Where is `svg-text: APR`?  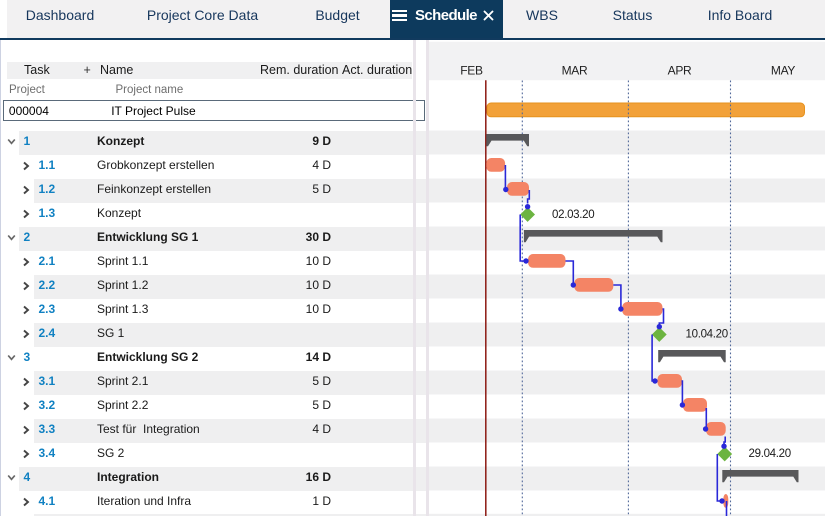
svg-text: APR is located at coordinates (680, 71).